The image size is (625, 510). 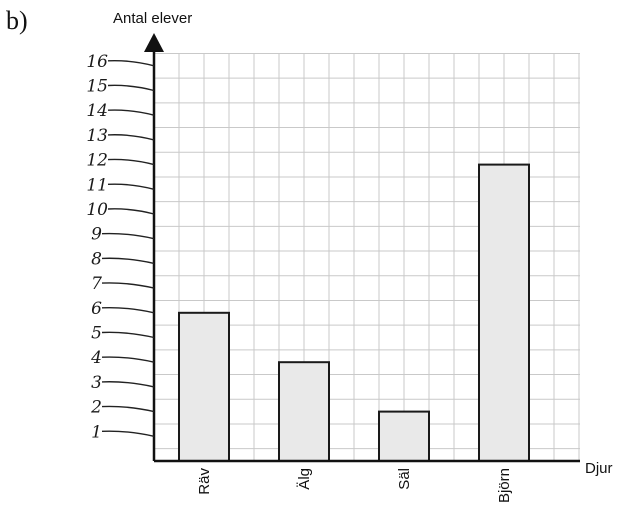 I want to click on y-tick-label: 9, so click(x=96, y=235).